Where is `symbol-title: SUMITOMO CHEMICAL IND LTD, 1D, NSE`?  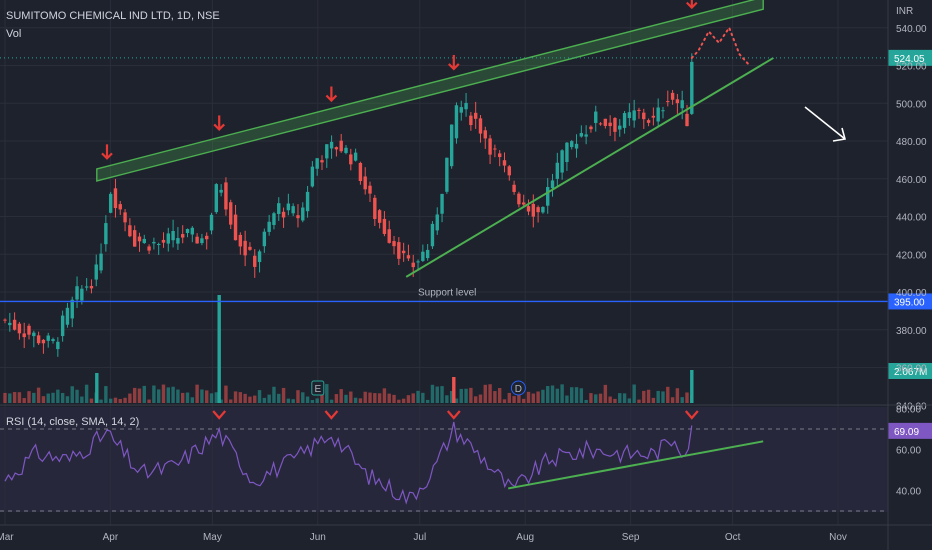
symbol-title: SUMITOMO CHEMICAL IND LTD, 1D, NSE is located at coordinates (113, 16).